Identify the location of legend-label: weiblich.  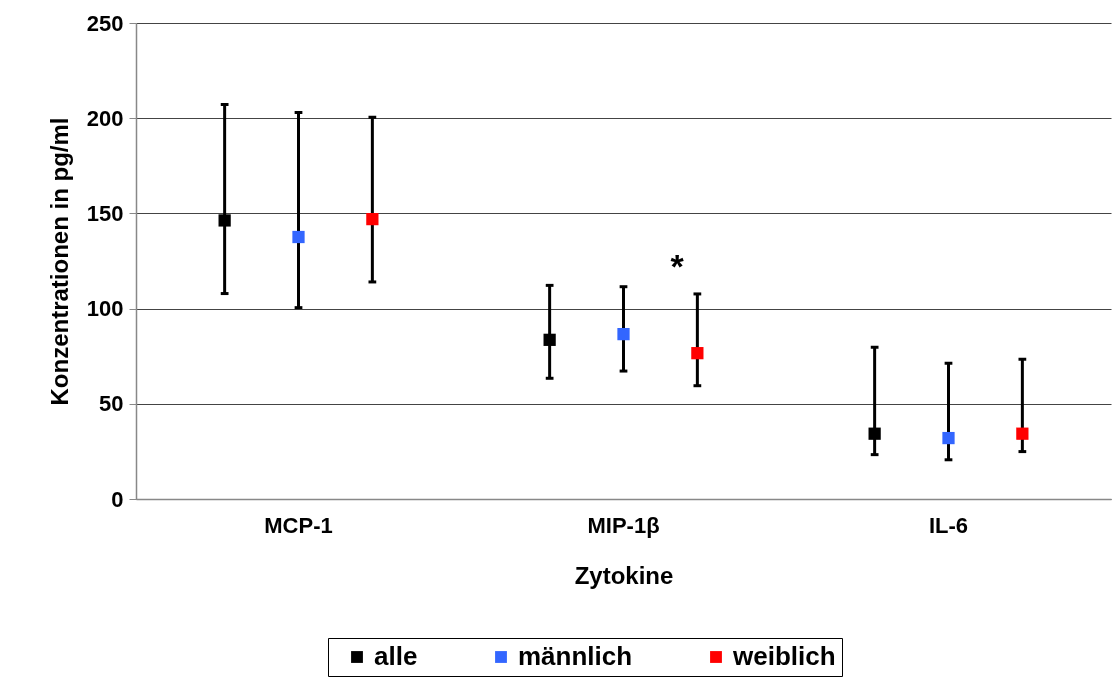
(784, 656).